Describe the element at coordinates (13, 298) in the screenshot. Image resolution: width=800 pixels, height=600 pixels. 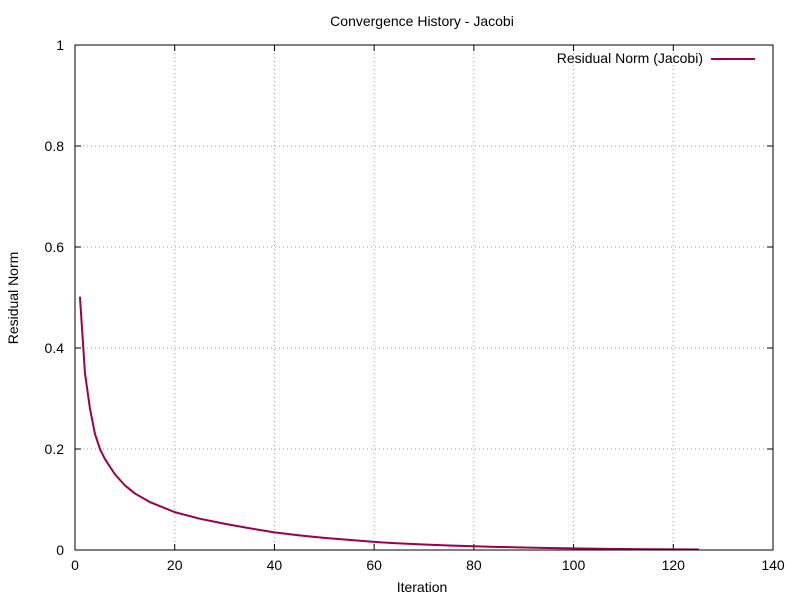
I see `y-axis-label: Residual Norm` at that location.